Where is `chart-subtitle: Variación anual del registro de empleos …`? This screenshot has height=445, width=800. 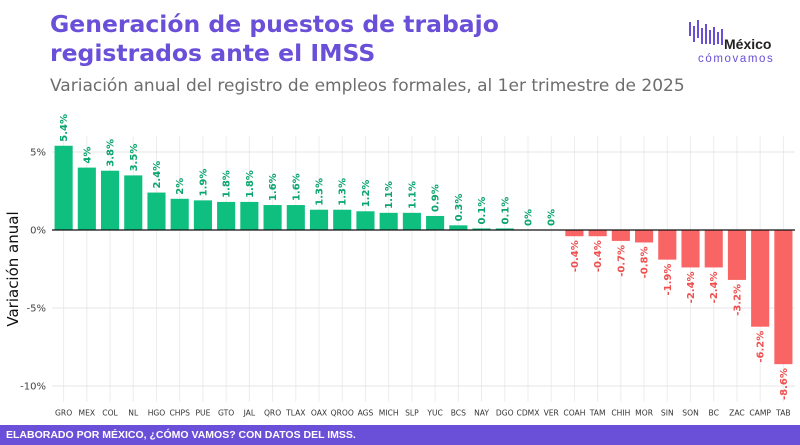
chart-subtitle: Variación anual del registro de empleos … is located at coordinates (367, 86).